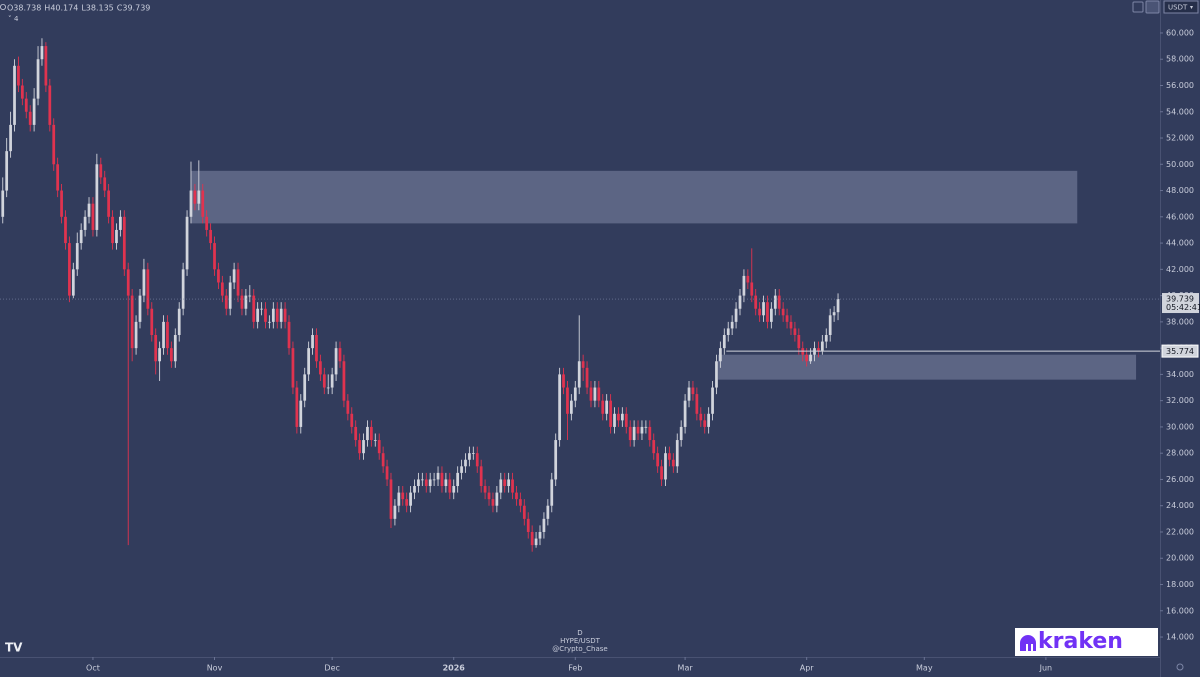 This screenshot has height=677, width=1200. I want to click on x-tick-label: Jun, so click(1046, 668).